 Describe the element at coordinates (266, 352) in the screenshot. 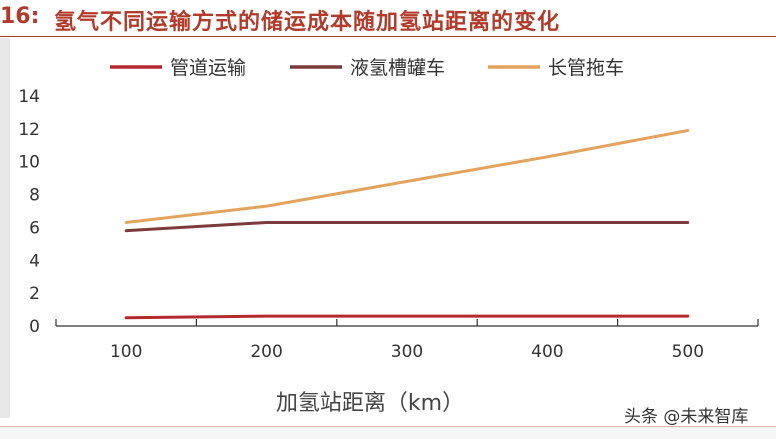

I see `x-tick-label: 200` at that location.